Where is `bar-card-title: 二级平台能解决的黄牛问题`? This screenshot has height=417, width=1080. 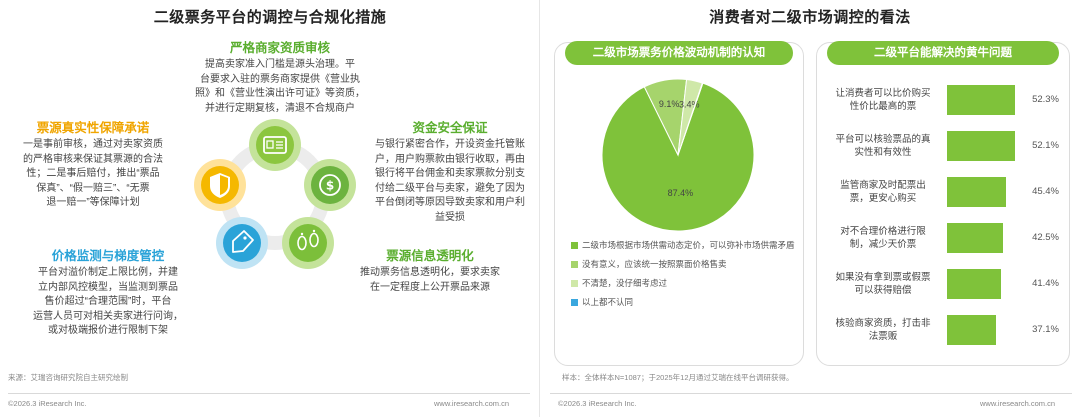
bar-card-title: 二级平台能解决的黄牛问题 is located at coordinates (943, 53).